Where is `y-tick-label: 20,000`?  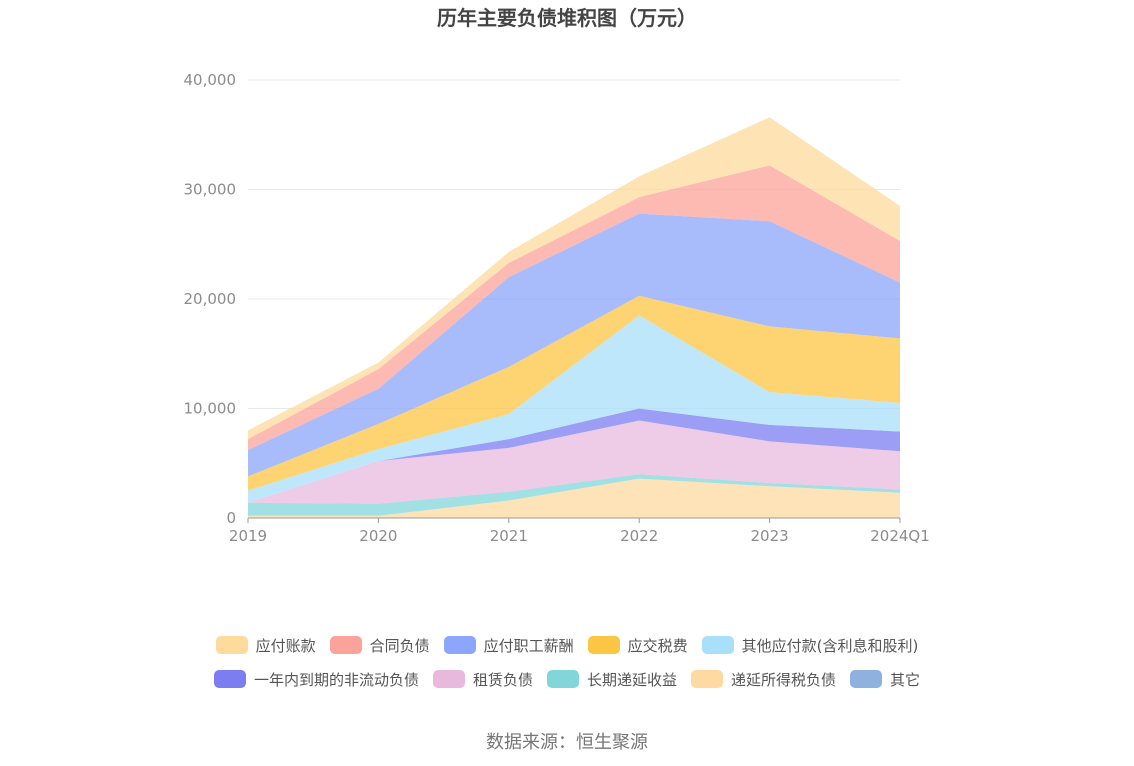 y-tick-label: 20,000 is located at coordinates (210, 299).